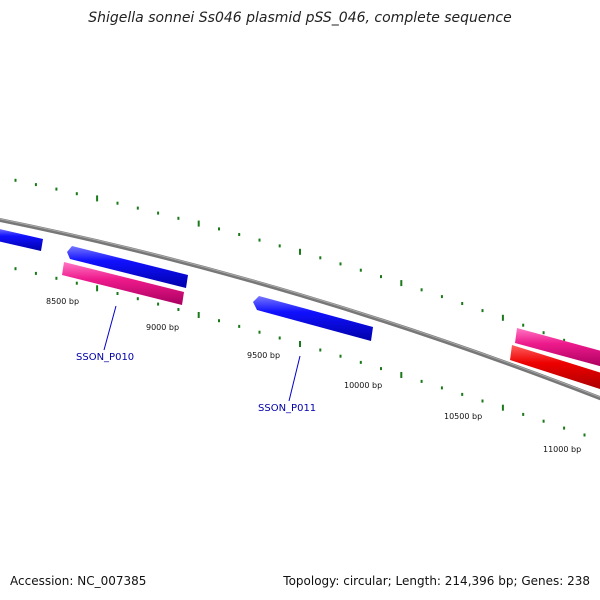  What do you see at coordinates (562, 449) in the screenshot?
I see `scale-label-11000: 11000 bp` at bounding box center [562, 449].